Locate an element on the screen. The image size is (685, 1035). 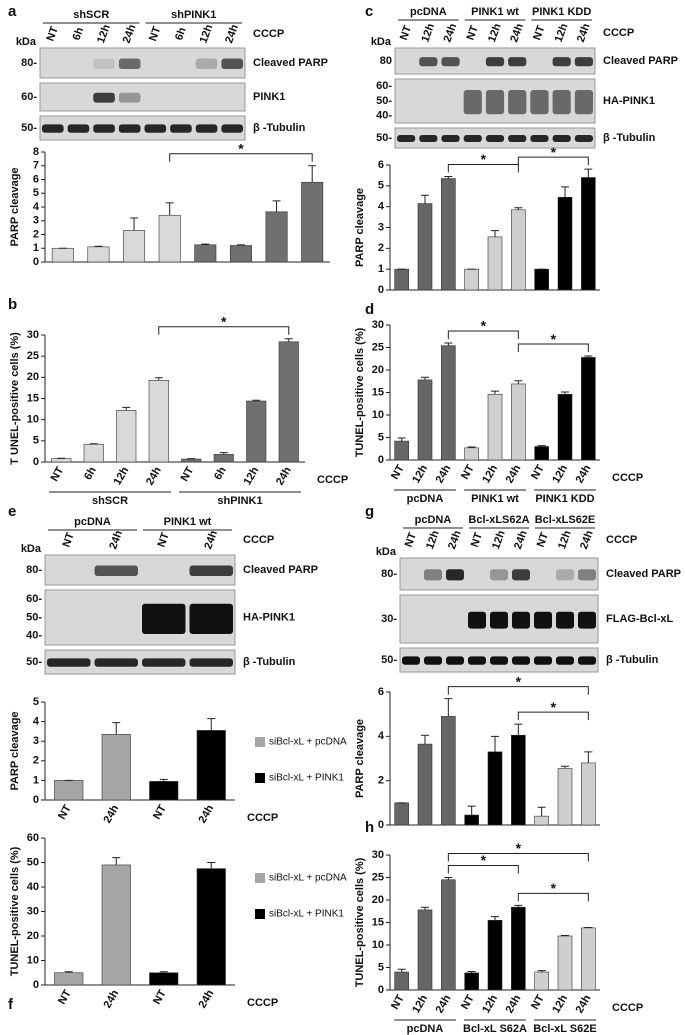
group-label: PINK1 KDD is located at coordinates (564, 499).